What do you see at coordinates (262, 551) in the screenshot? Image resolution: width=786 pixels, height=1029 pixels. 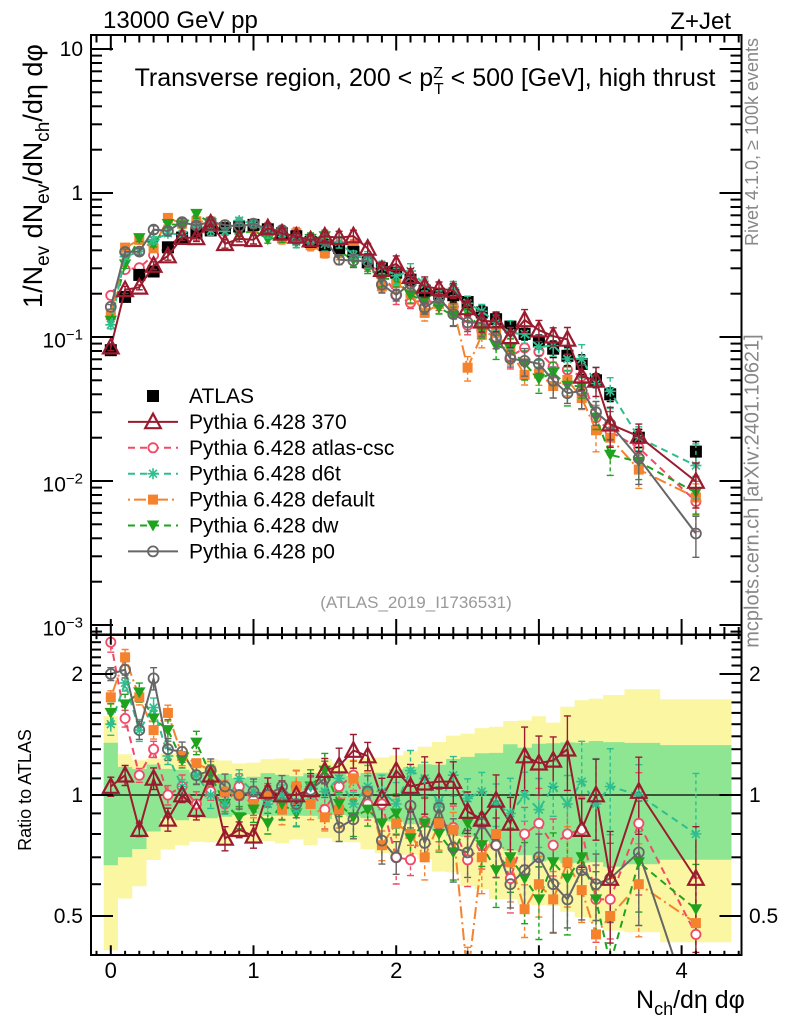 I see `svg-text: Pythia 6.428 p0` at bounding box center [262, 551].